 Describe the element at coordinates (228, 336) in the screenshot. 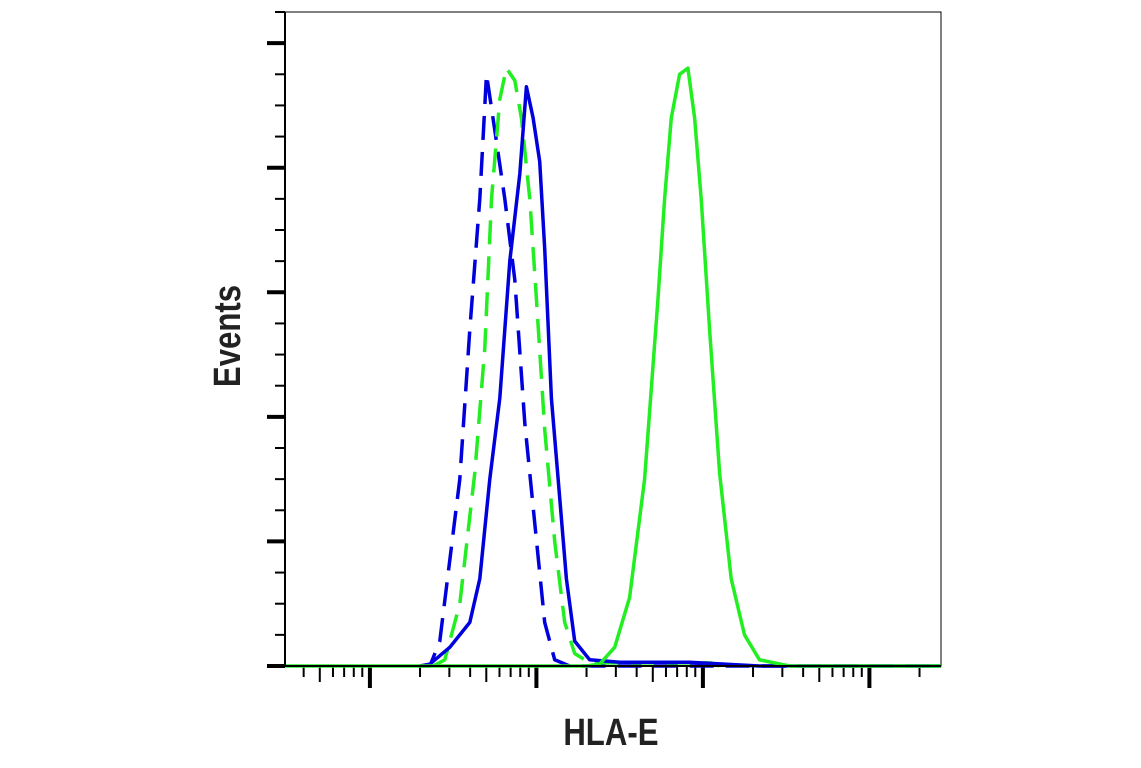

I see `y-axis-label: Events` at that location.